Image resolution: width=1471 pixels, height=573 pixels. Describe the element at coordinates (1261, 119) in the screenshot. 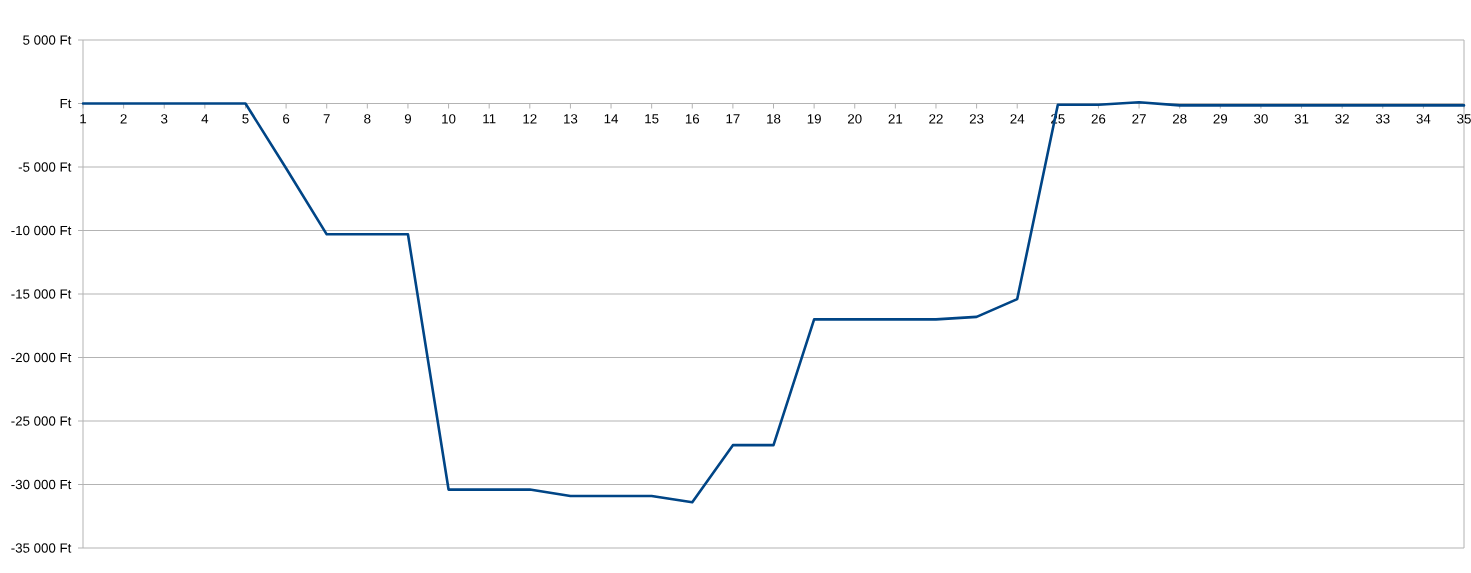

I see `x-tick-label: 30` at that location.